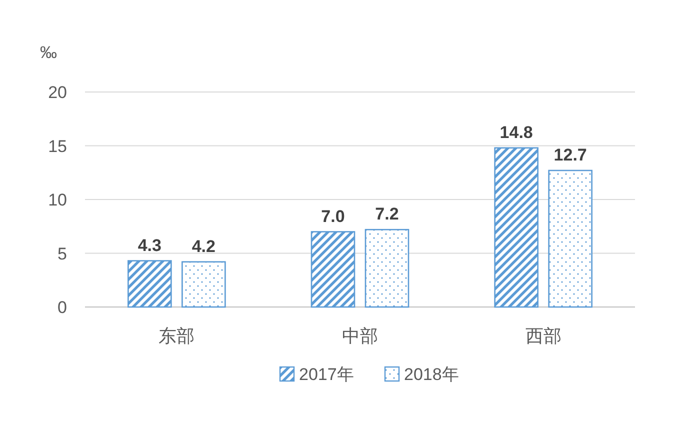  Describe the element at coordinates (62, 254) in the screenshot. I see `y-tick-label: 5` at that location.